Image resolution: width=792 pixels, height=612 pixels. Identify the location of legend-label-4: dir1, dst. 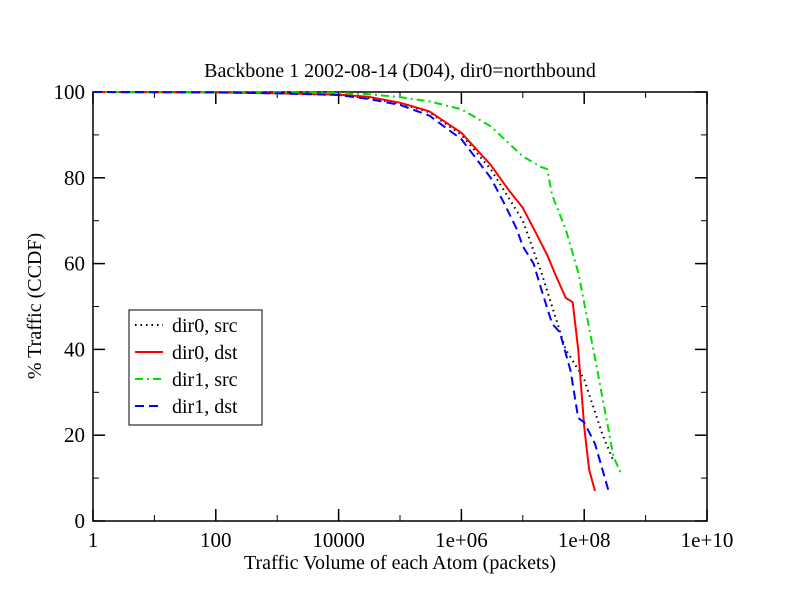
(205, 407).